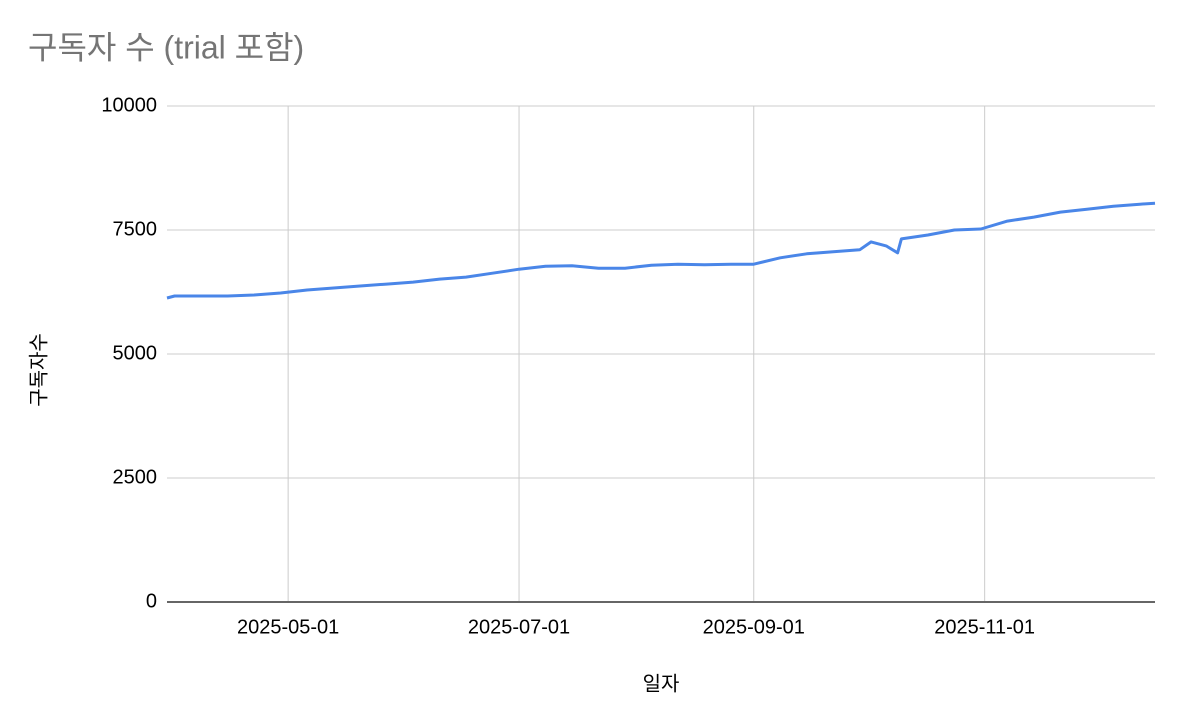 This screenshot has width=1184, height=718. I want to click on y-tick-label: 0, so click(151, 601).